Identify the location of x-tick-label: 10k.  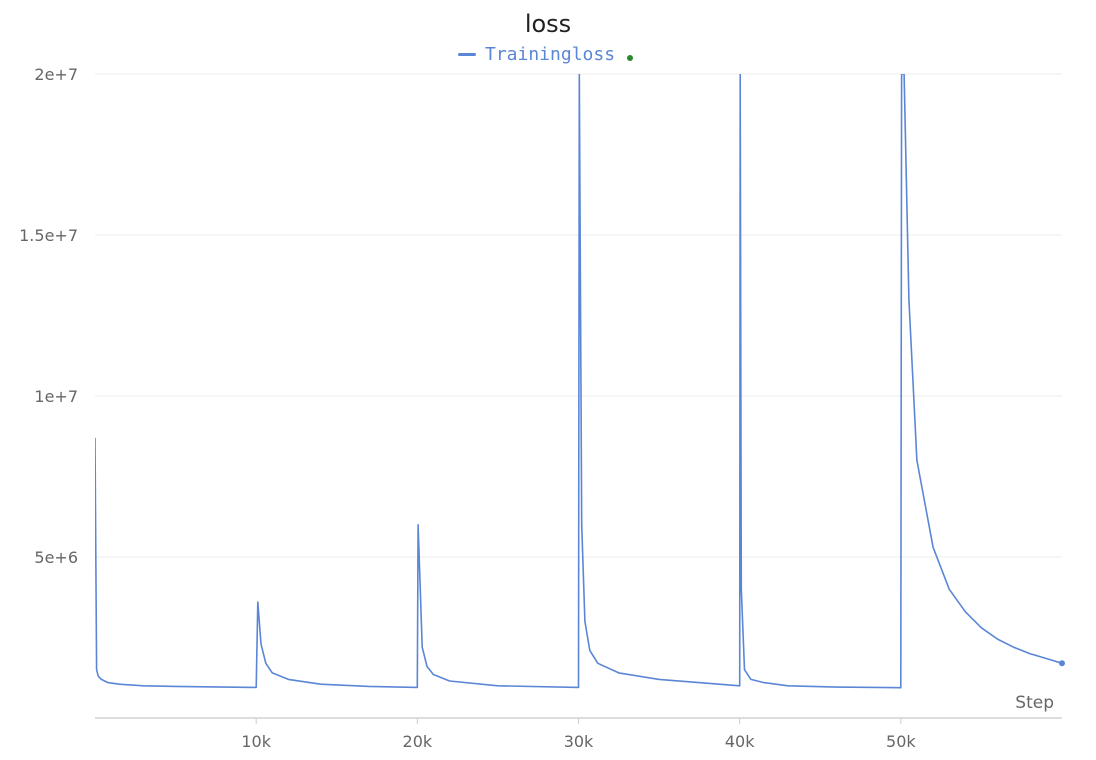
(256, 741).